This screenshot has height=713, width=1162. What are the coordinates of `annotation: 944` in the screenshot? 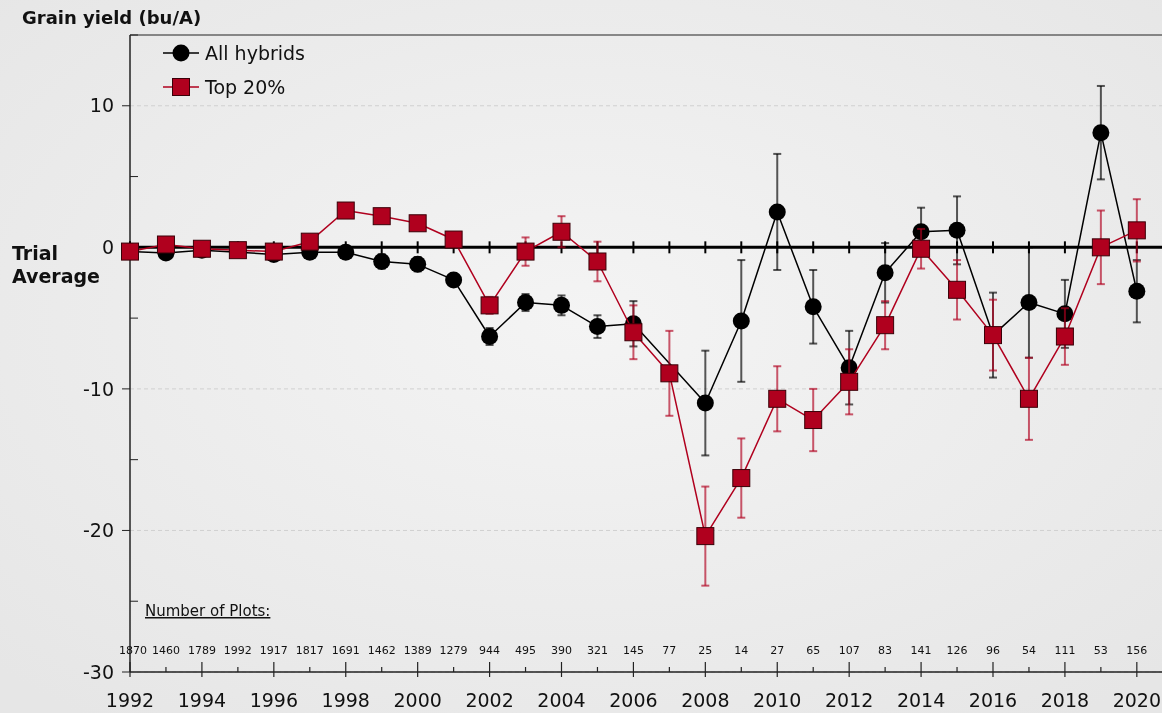 It's located at (490, 650).